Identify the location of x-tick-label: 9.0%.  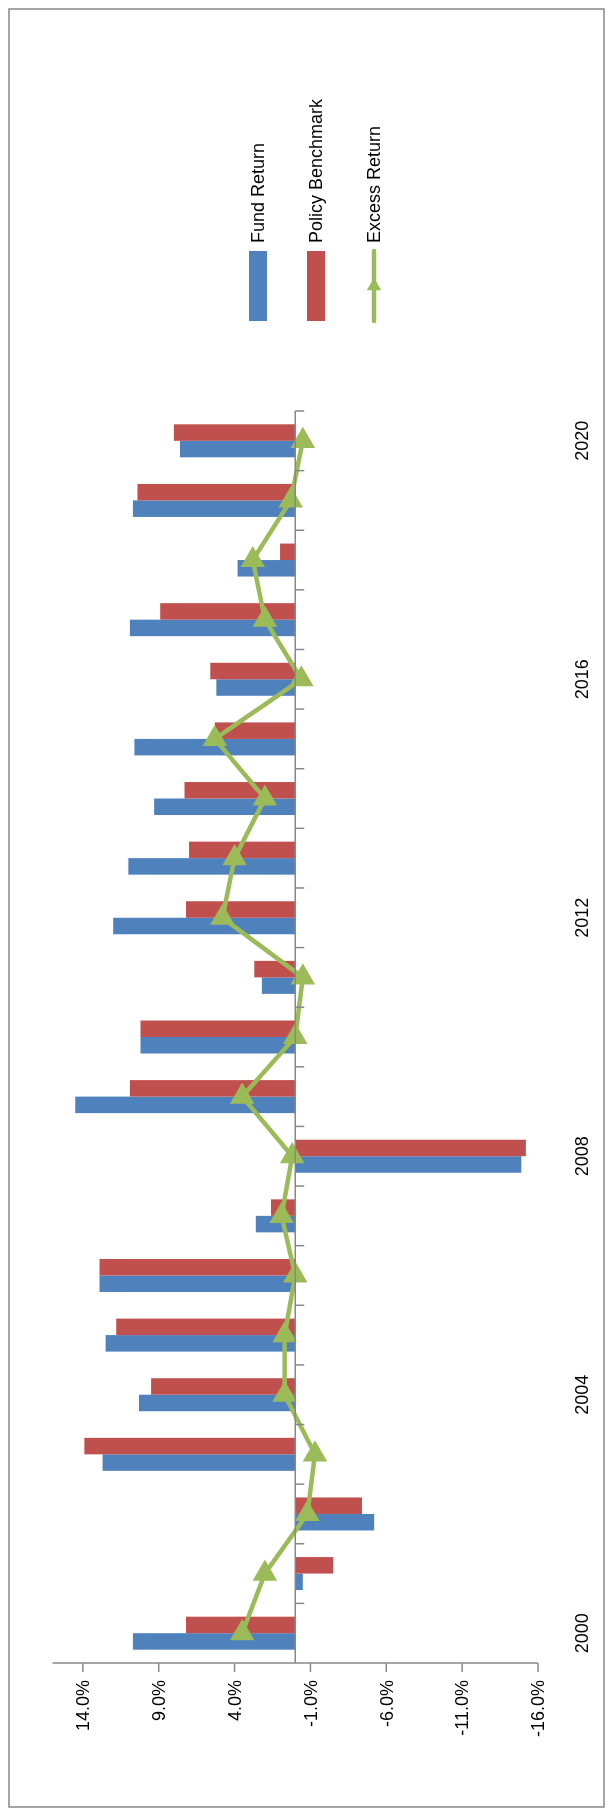
(159, 1701).